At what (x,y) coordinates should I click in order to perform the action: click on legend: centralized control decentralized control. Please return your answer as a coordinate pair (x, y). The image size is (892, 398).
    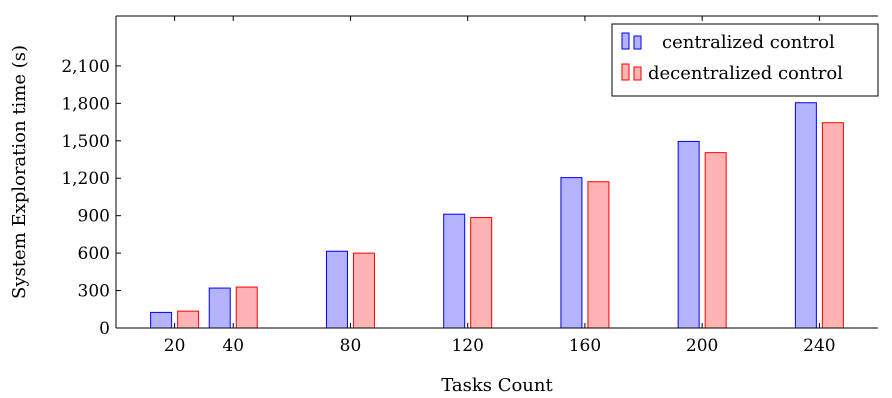
    Looking at the image, I should click on (745, 60).